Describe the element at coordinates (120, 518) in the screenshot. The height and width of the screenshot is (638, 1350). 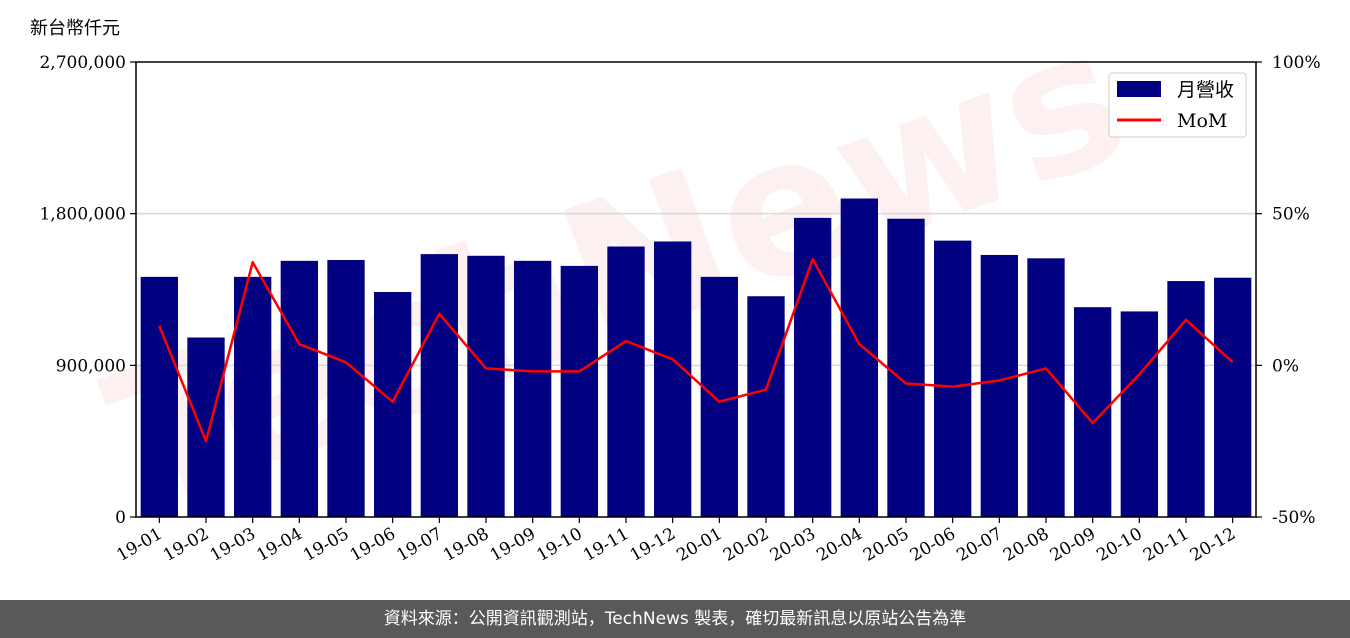
I see `left-tick-label: 0` at that location.